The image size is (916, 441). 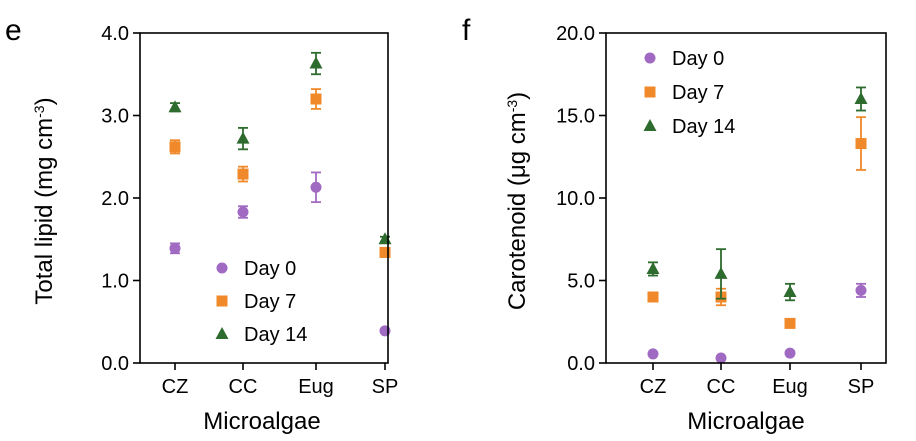 What do you see at coordinates (115, 282) in the screenshot?
I see `y-tick-label: 1.0` at bounding box center [115, 282].